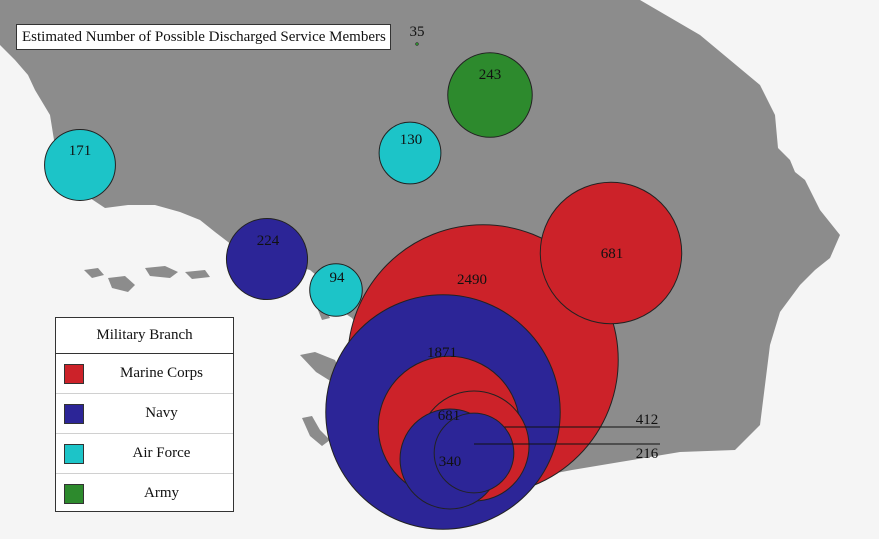 The image size is (879, 539). I want to click on legend-label: Marine Corps, so click(161, 373).